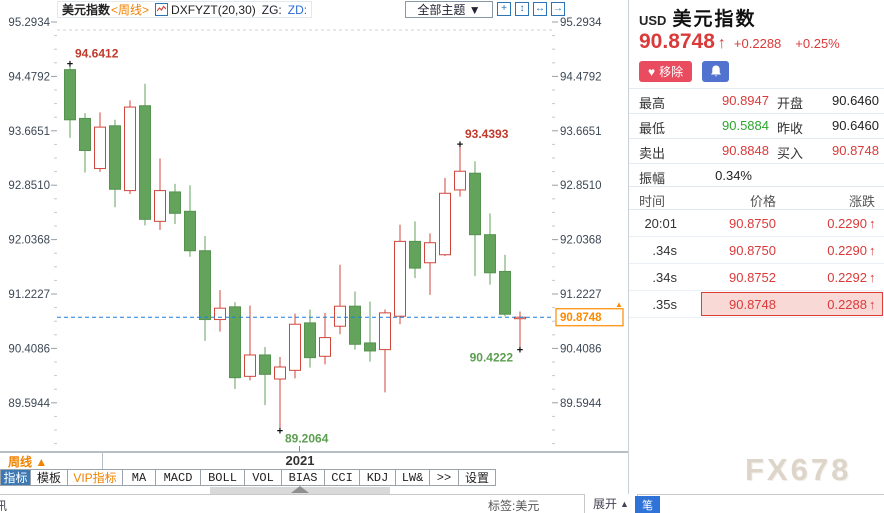 The image size is (884, 513). What do you see at coordinates (522, 9) in the screenshot?
I see `y-axis-scale-icon: ↕` at bounding box center [522, 9].